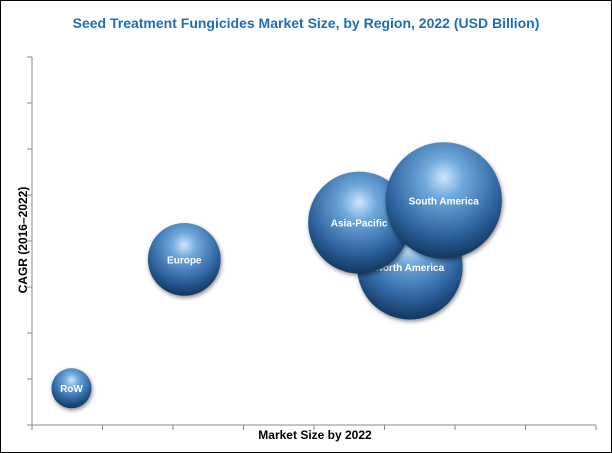 This screenshot has height=453, width=612. What do you see at coordinates (315, 435) in the screenshot?
I see `x-axis-label: Market Size by 2022` at bounding box center [315, 435].